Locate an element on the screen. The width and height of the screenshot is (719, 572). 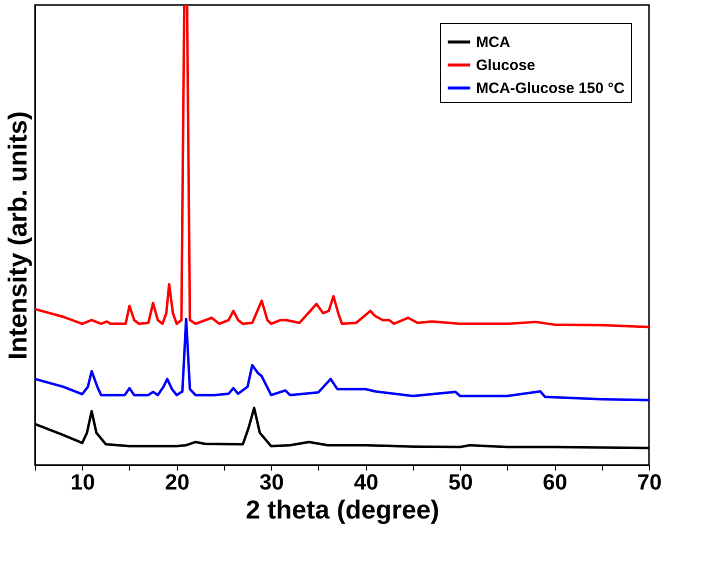
x-tick-label: 10 is located at coordinates (82, 482).